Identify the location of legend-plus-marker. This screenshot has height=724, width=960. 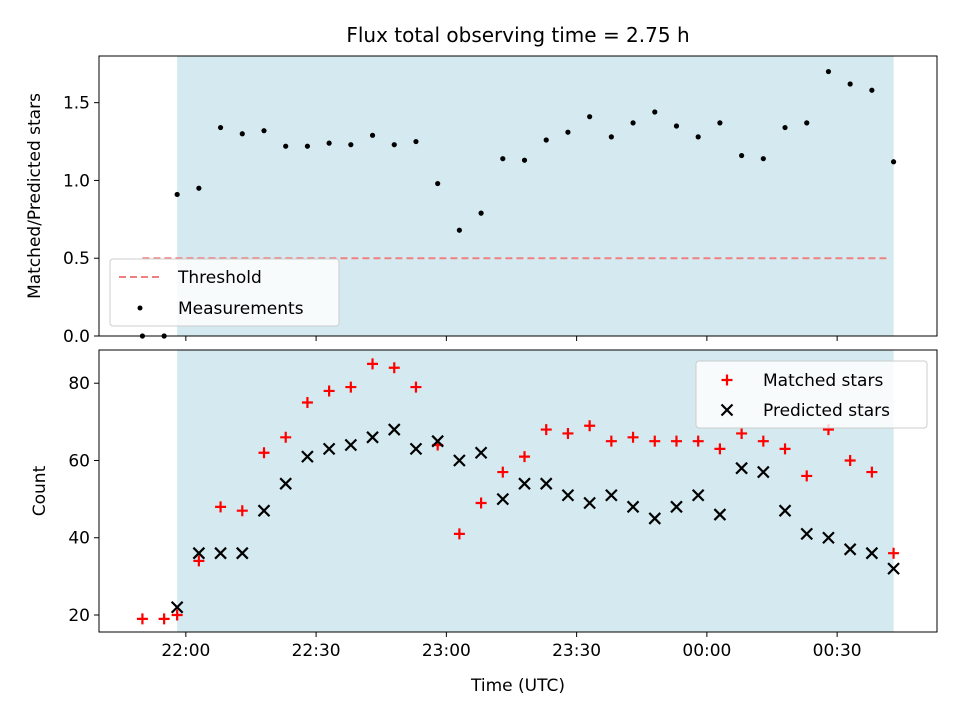
(727, 380).